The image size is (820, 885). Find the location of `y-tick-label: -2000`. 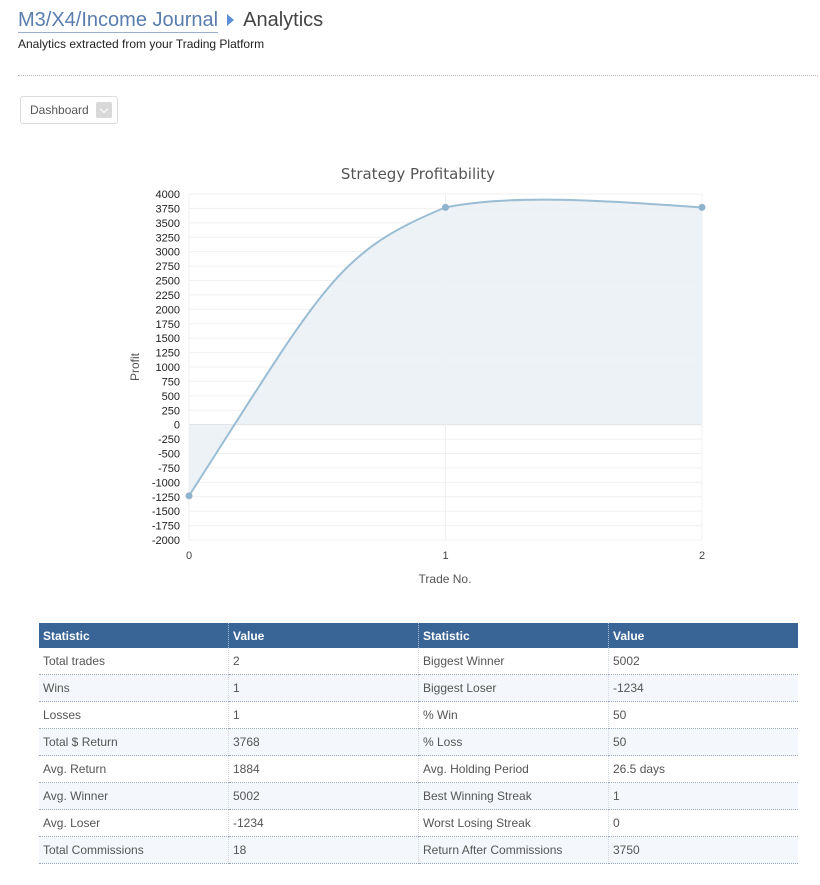

y-tick-label: -2000 is located at coordinates (166, 541).